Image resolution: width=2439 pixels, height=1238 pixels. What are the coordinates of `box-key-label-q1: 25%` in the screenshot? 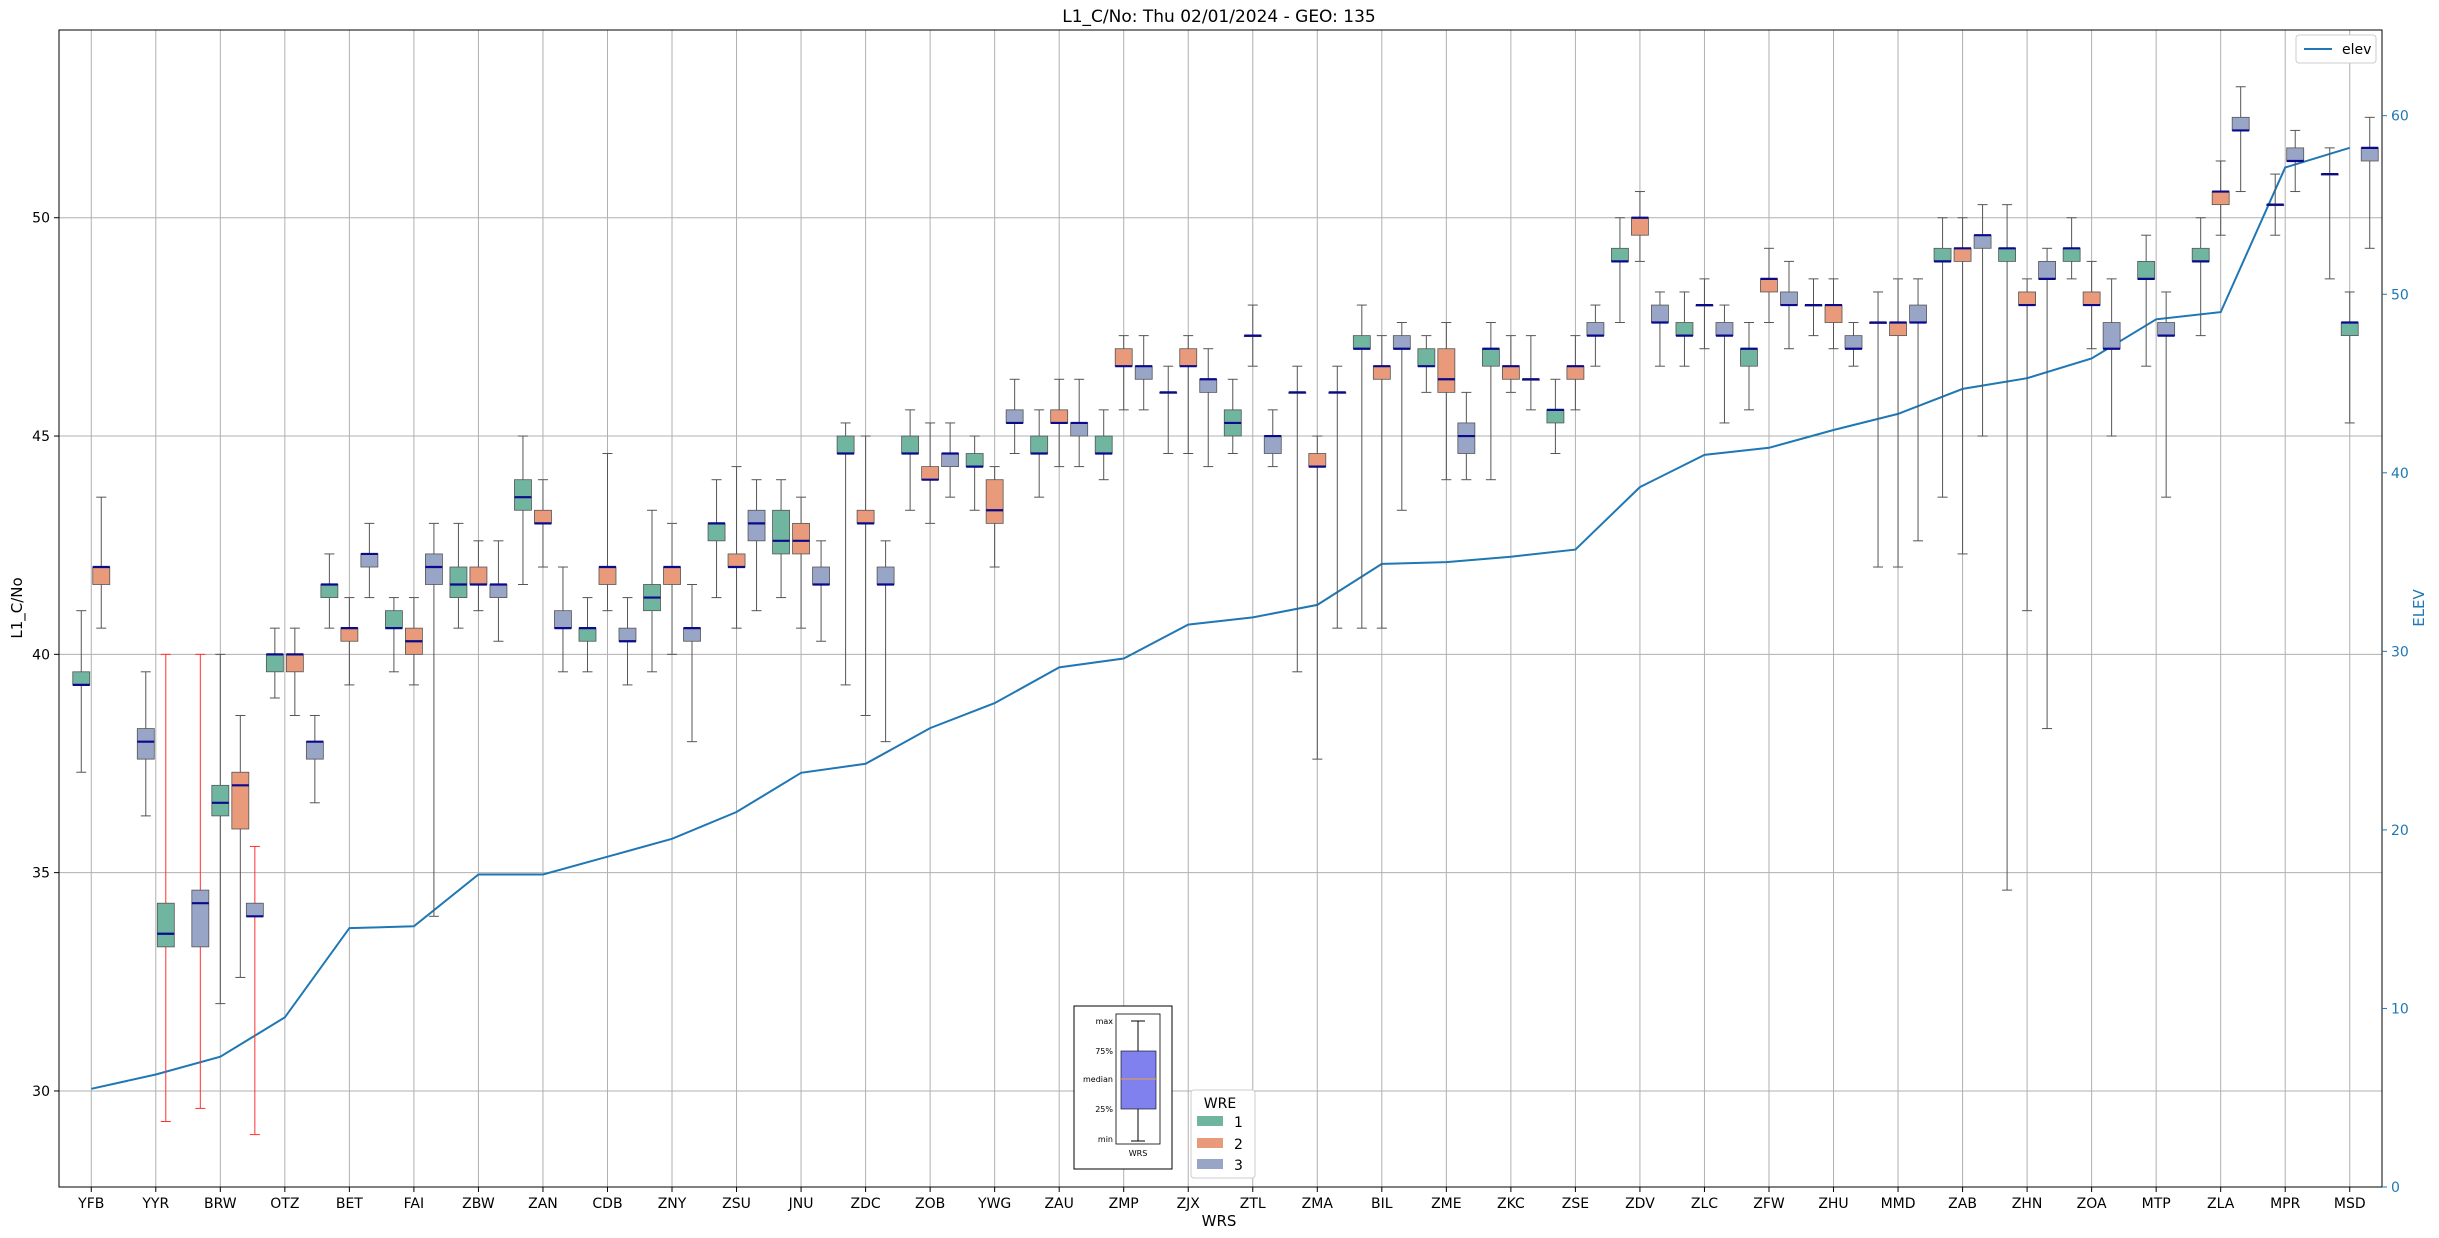 It's located at (1104, 1109).